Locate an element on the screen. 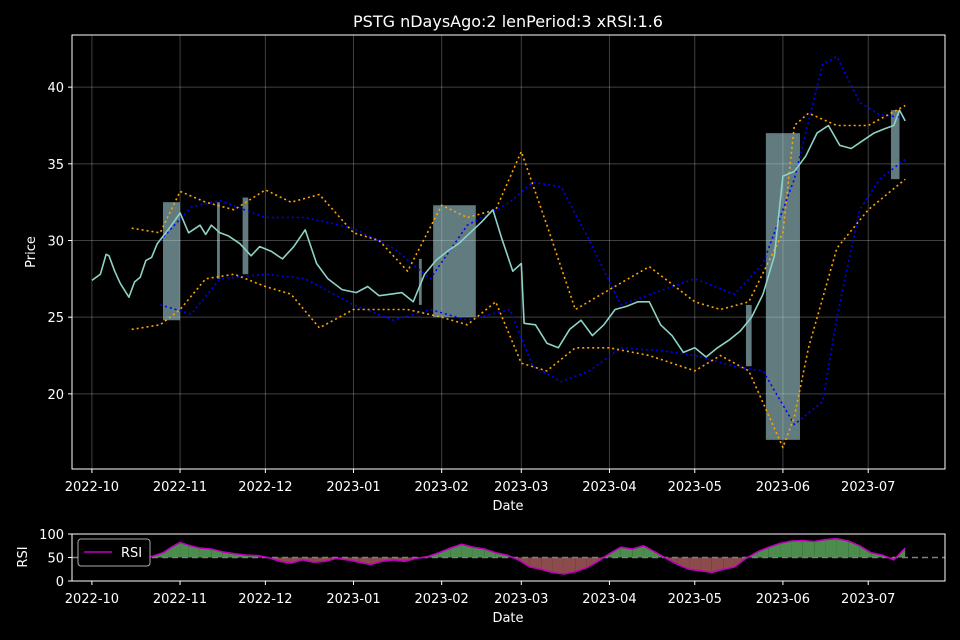  rsi-y-tick-label: 50 is located at coordinates (55, 559).